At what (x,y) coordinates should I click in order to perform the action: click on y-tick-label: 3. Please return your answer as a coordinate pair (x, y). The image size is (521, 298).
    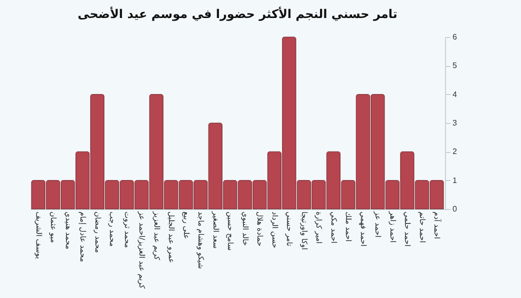
    Looking at the image, I should click on (455, 123).